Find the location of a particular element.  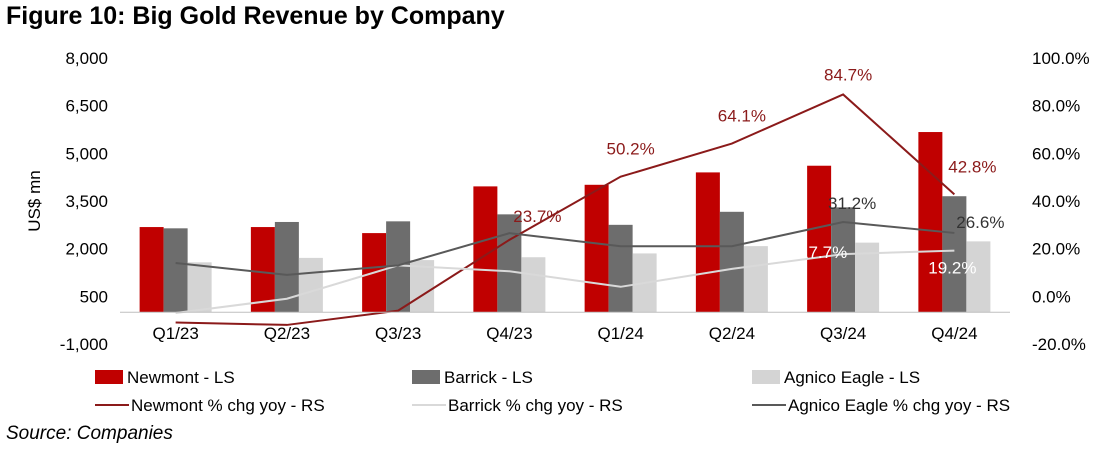

x-axis-tick-label: Q2/23 is located at coordinates (287, 333).